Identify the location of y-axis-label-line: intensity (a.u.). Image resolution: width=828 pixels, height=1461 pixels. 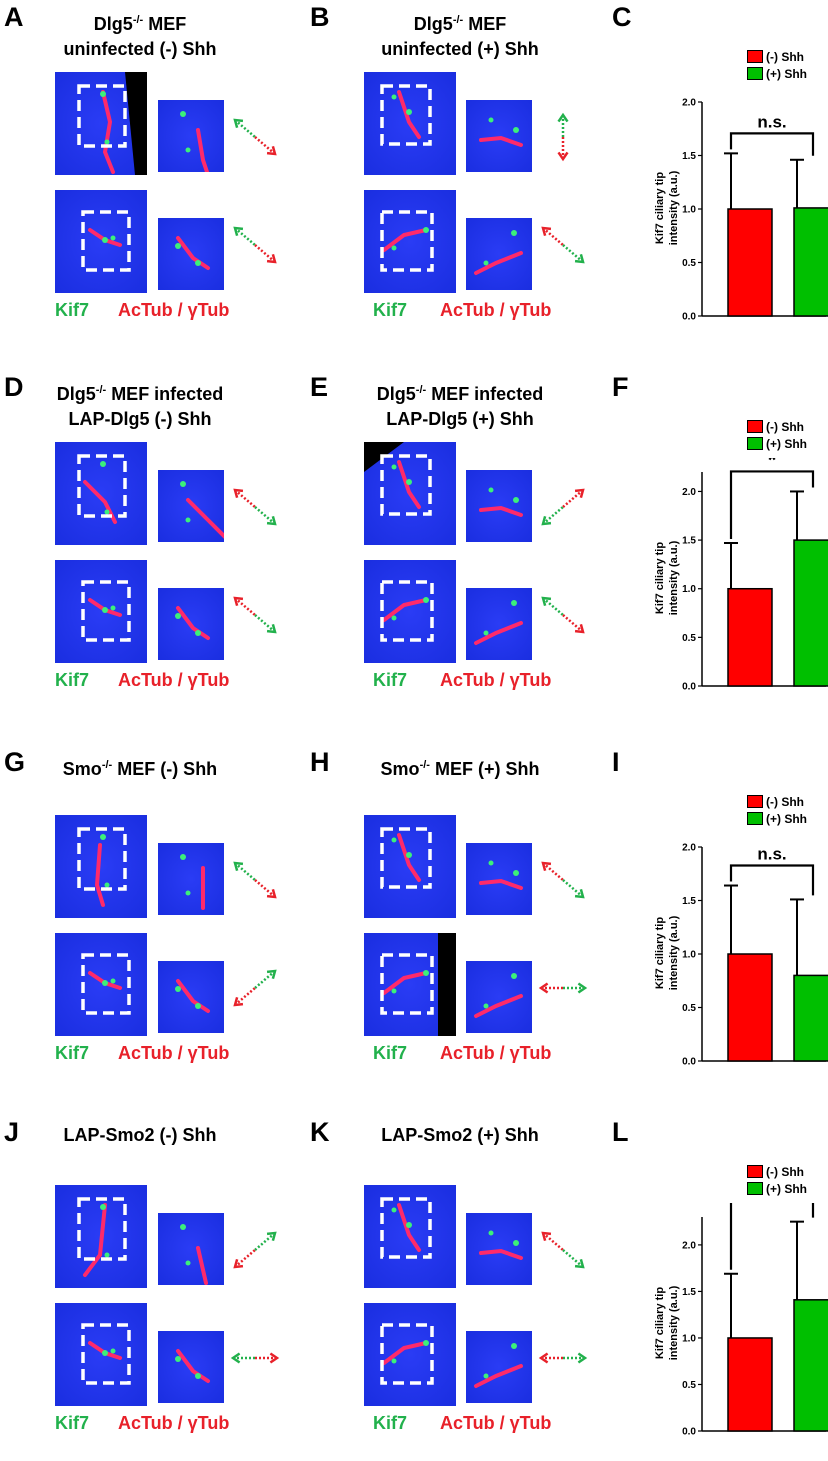
(674, 953).